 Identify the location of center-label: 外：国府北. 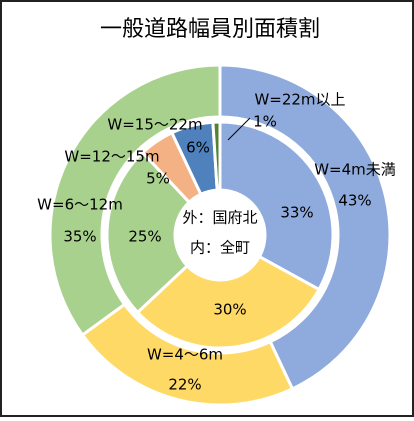
(219, 218).